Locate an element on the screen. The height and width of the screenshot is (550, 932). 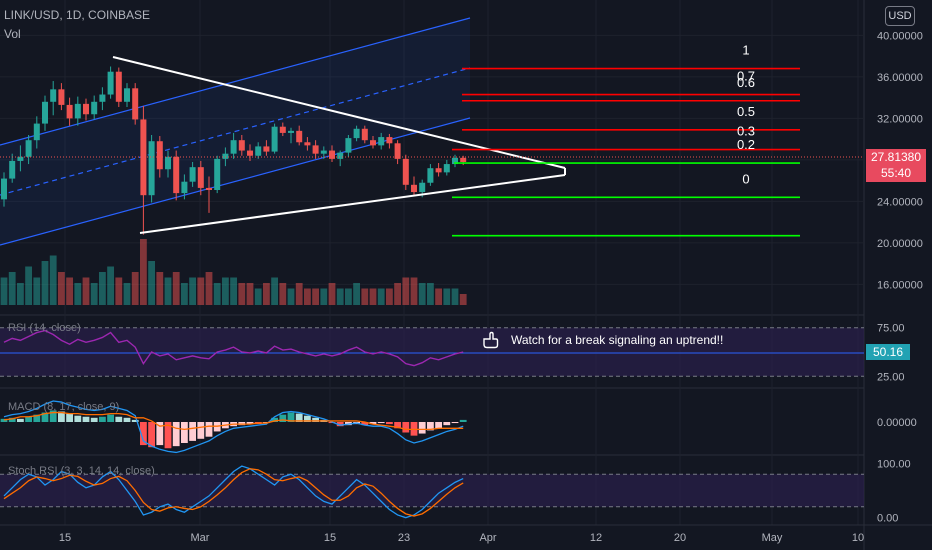
stoch-rsi-label: Stoch RSI (3, 3, 14, 14, close) is located at coordinates (81, 471).